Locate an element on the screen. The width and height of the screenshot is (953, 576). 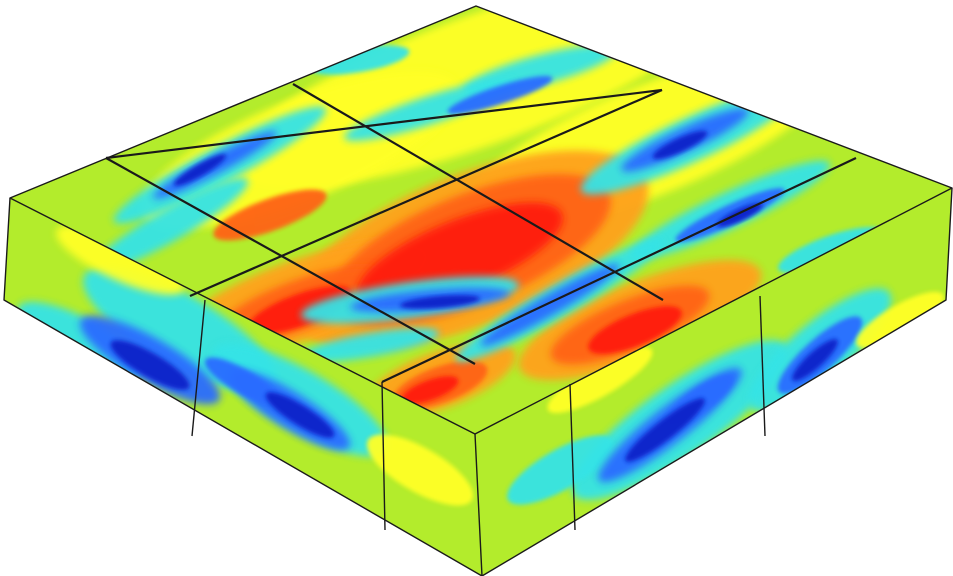
seam-top-nw is located at coordinates (290, 261).